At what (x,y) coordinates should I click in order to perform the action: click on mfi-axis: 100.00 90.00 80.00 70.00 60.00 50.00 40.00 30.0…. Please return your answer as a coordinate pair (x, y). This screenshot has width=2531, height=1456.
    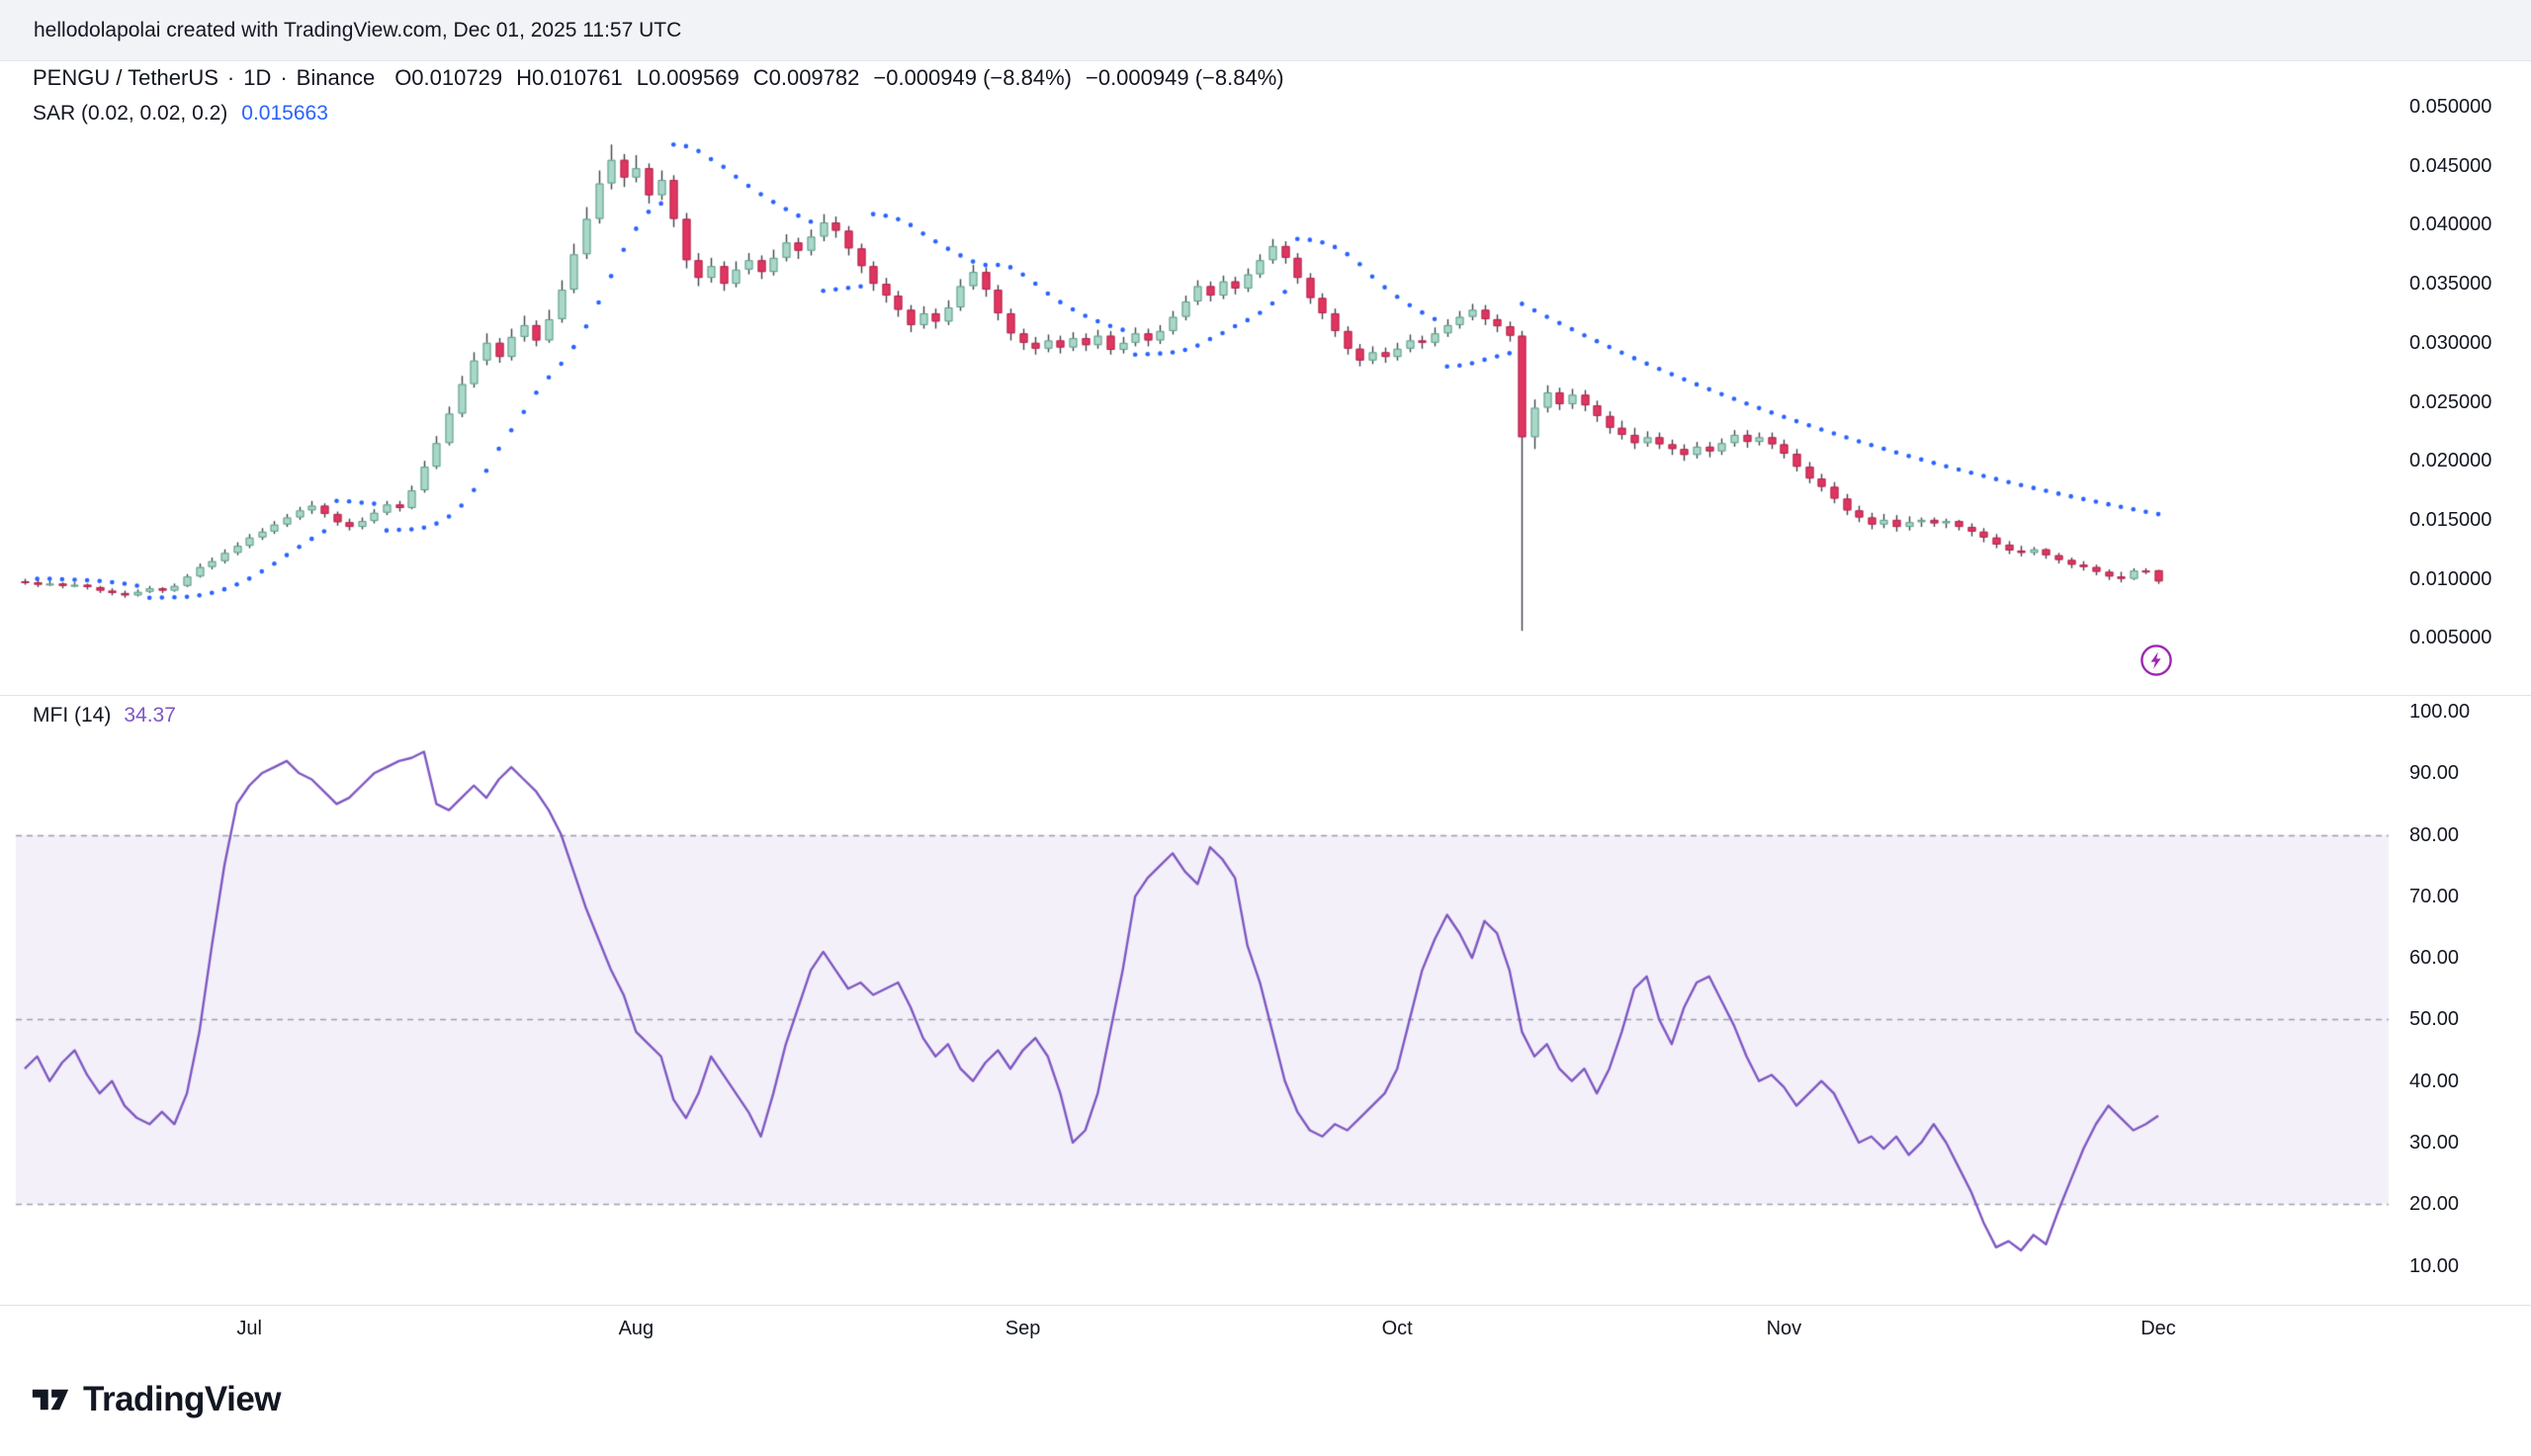
    Looking at the image, I should click on (2470, 728).